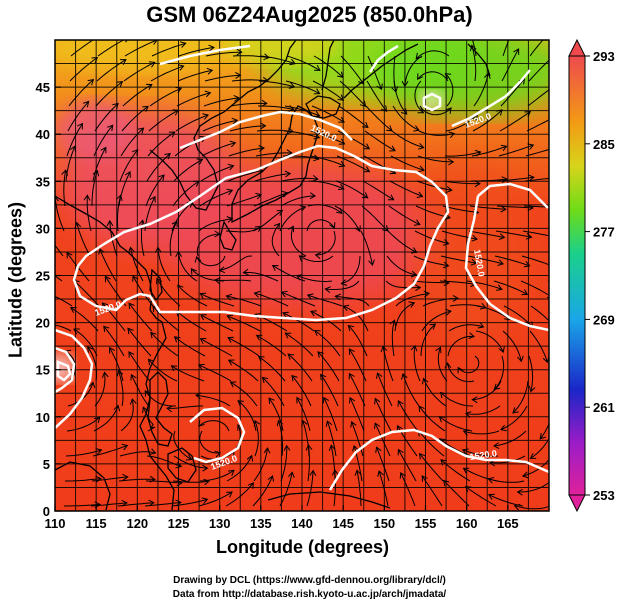  I want to click on y-tick-label: 40, so click(43, 134).